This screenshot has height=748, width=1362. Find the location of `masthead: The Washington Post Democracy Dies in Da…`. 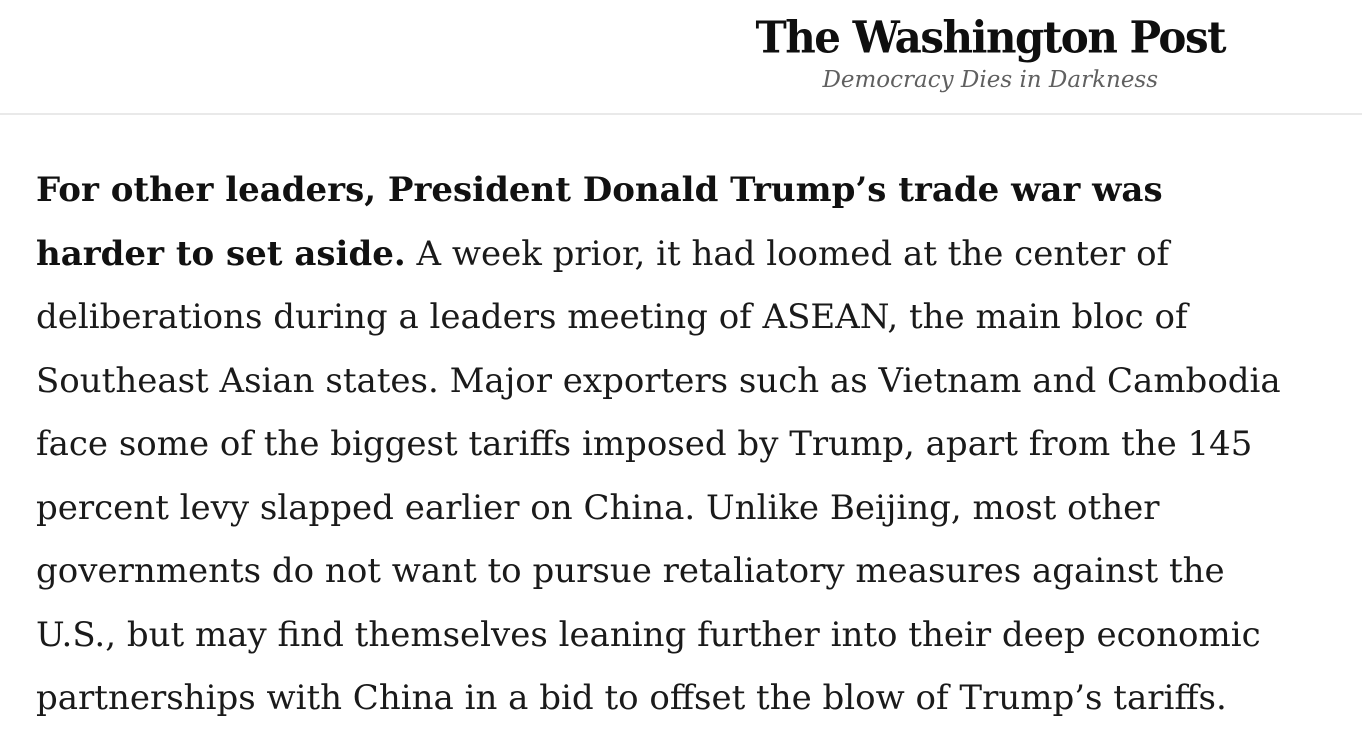

masthead: The Washington Post Democracy Dies in Da… is located at coordinates (991, 62).